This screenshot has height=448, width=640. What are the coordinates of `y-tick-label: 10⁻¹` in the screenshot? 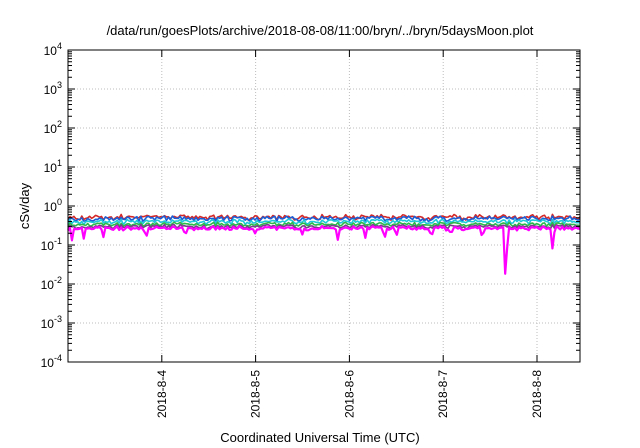 It's located at (51, 244).